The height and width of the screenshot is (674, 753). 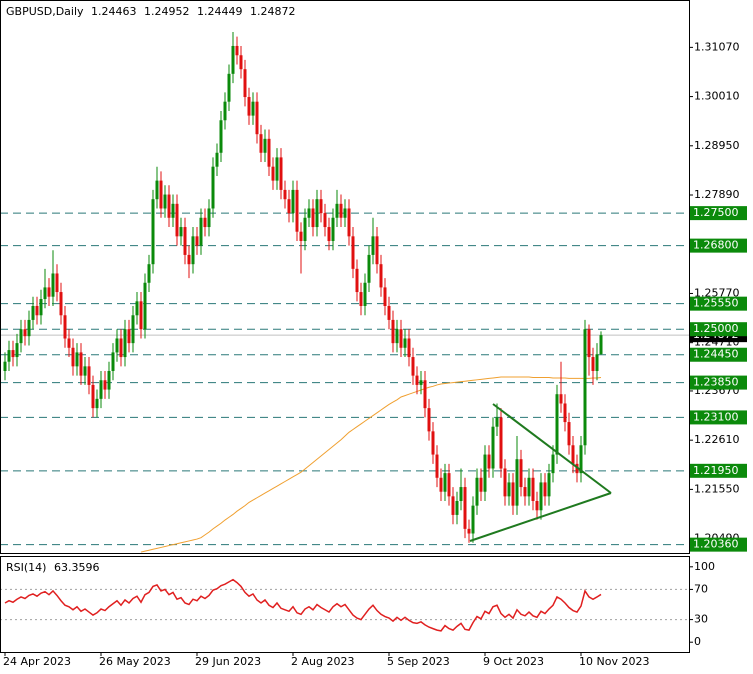 I want to click on rsi-value: 63.3596, so click(x=77, y=567).